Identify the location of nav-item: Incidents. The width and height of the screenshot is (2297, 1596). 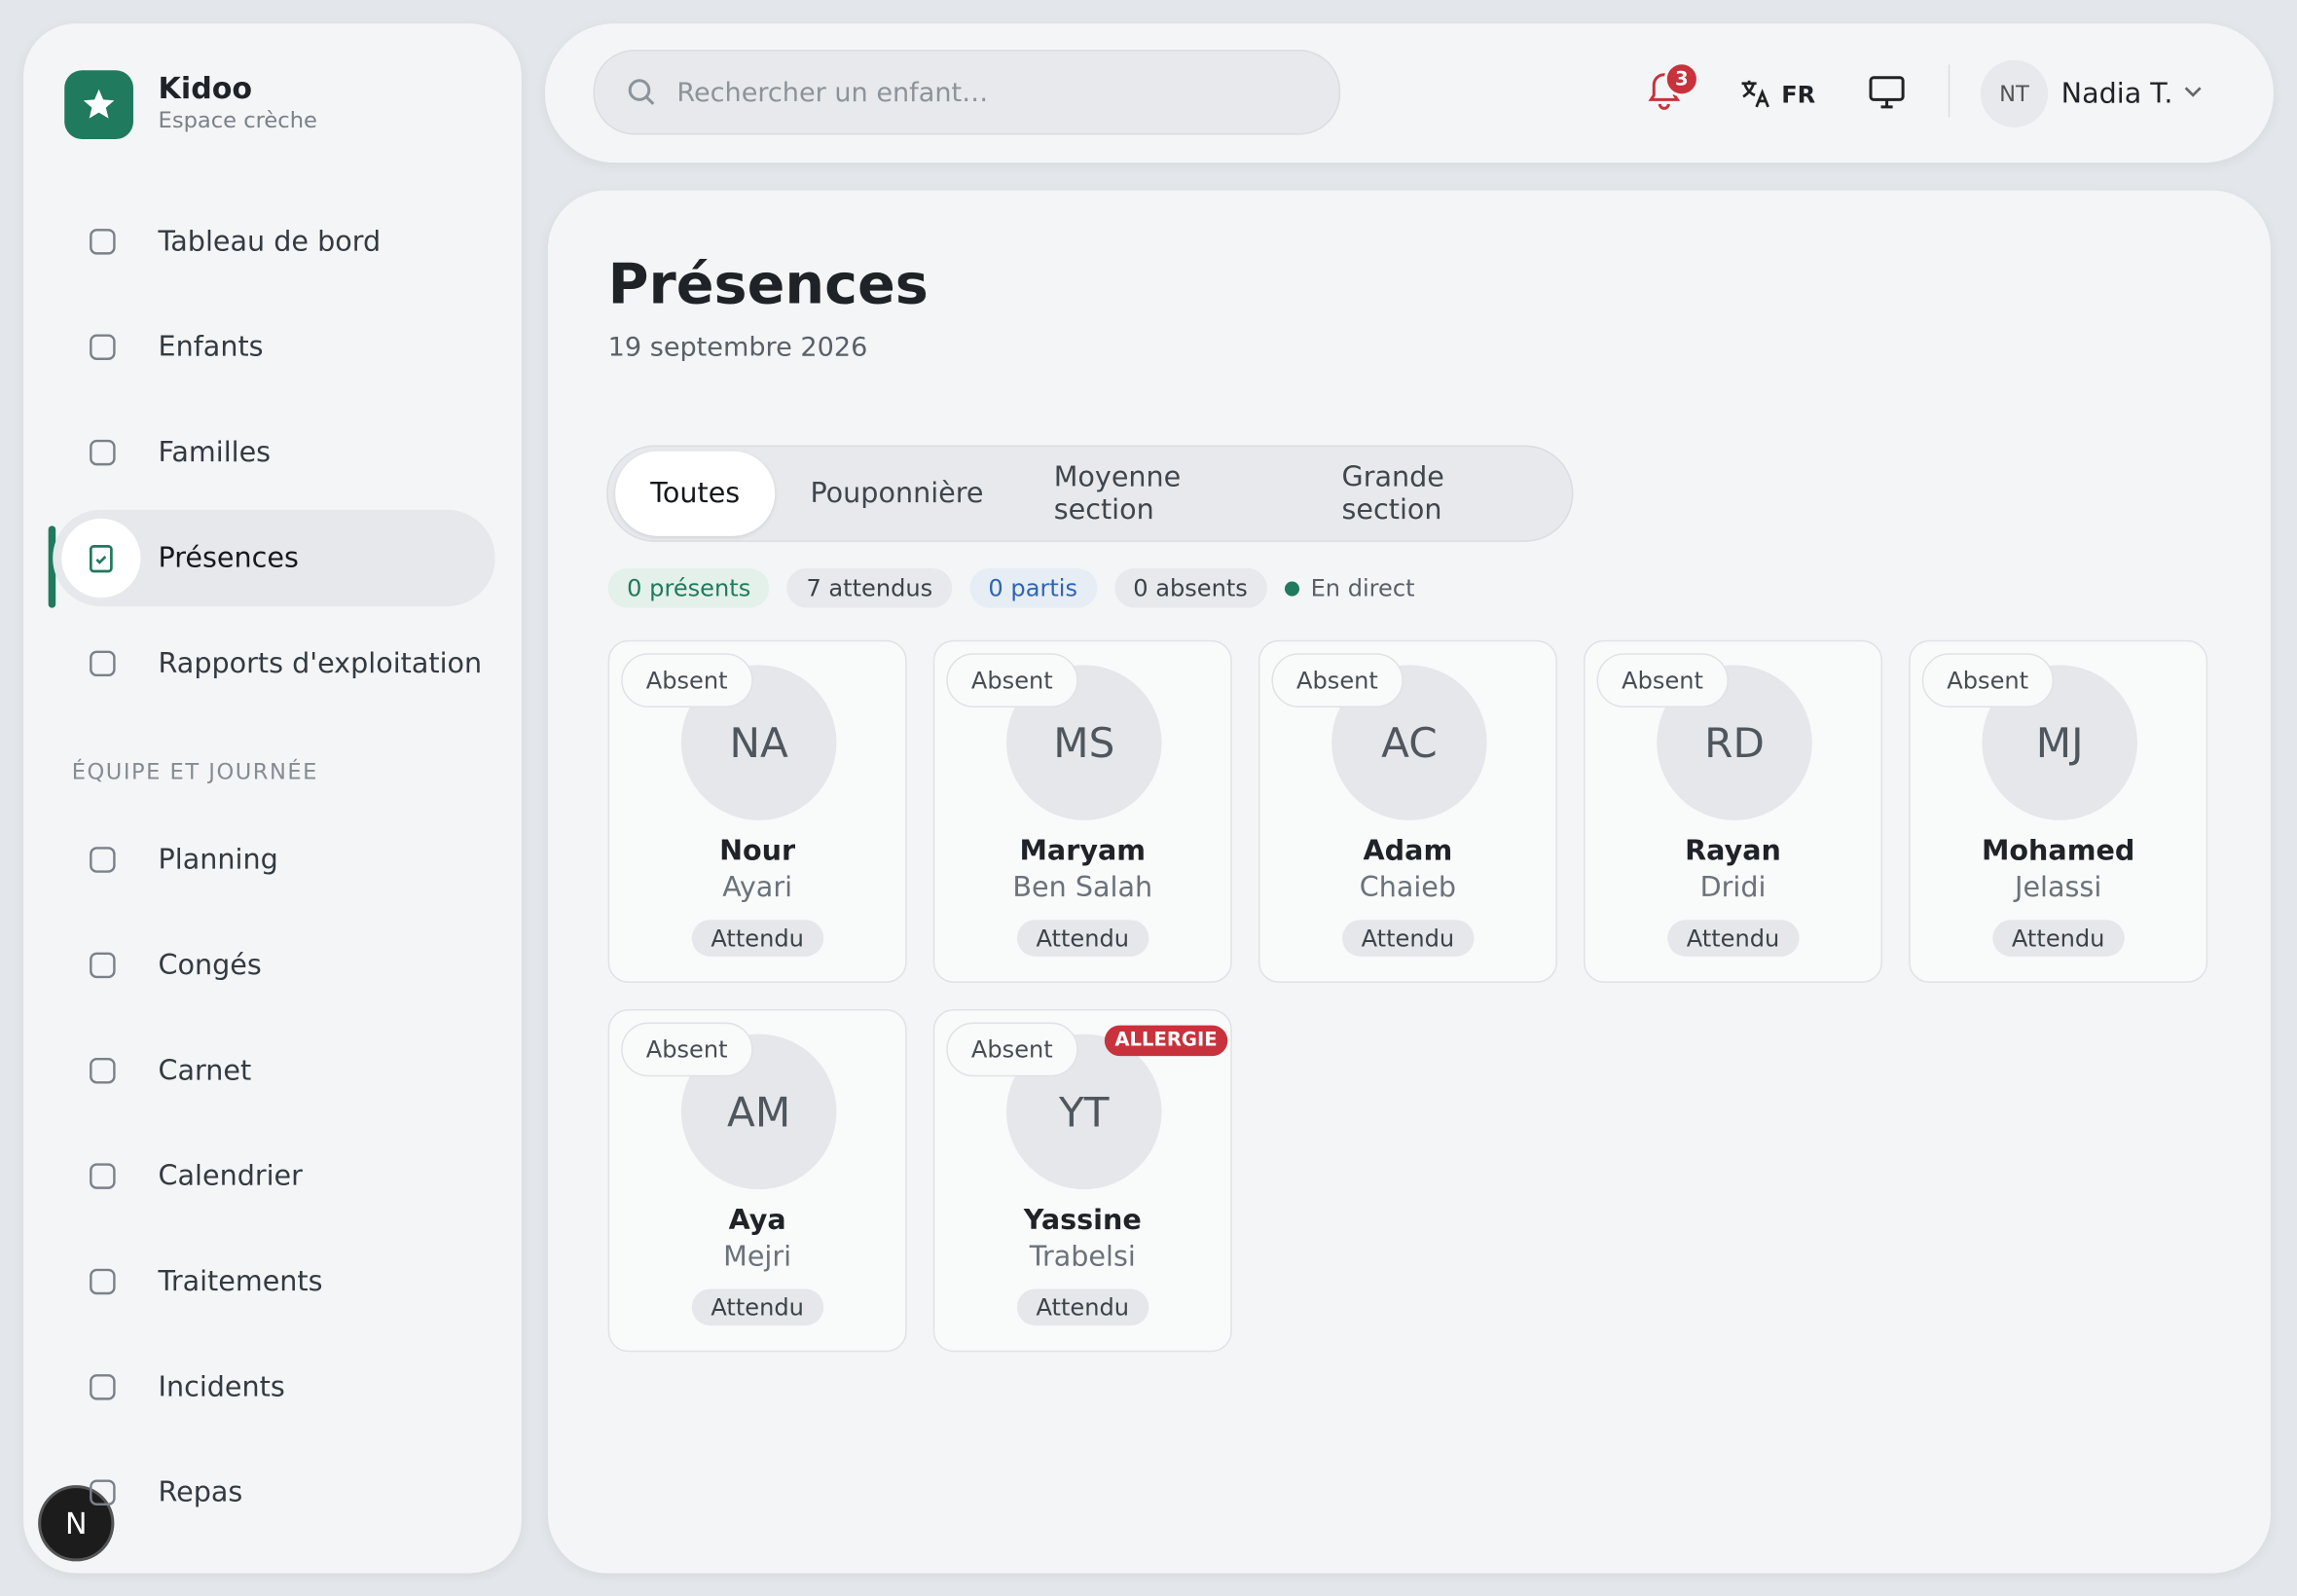
(274, 1387).